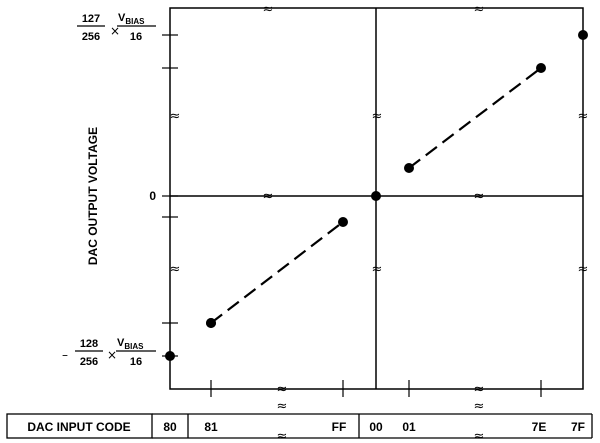 This screenshot has height=443, width=600. I want to click on y-label-min: – 128 256 × VBIAS 16, so click(109, 352).